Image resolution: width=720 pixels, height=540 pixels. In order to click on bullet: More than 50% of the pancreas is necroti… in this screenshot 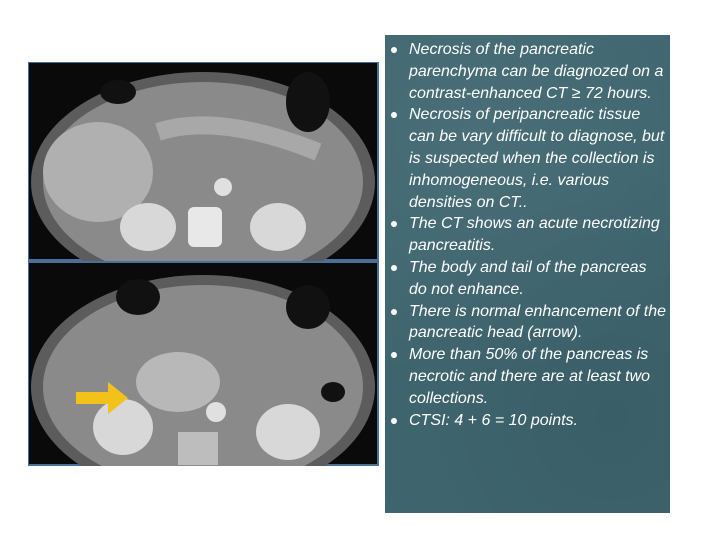, I will do `click(527, 376)`.